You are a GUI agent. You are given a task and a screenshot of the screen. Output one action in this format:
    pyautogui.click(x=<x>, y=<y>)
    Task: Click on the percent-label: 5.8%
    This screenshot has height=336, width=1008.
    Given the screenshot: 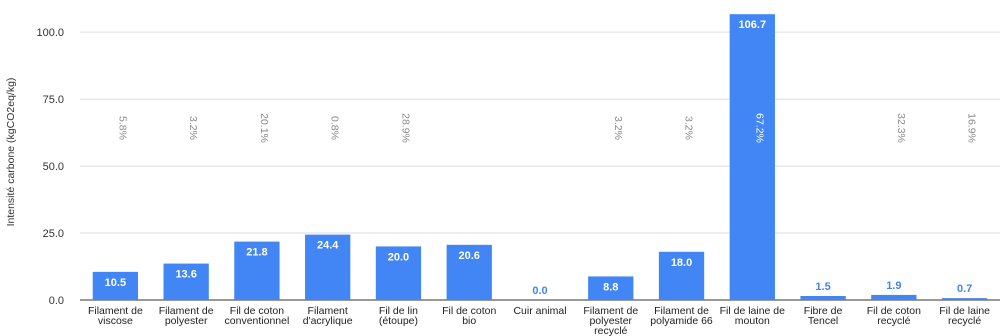 What is the action you would take?
    pyautogui.click(x=122, y=128)
    